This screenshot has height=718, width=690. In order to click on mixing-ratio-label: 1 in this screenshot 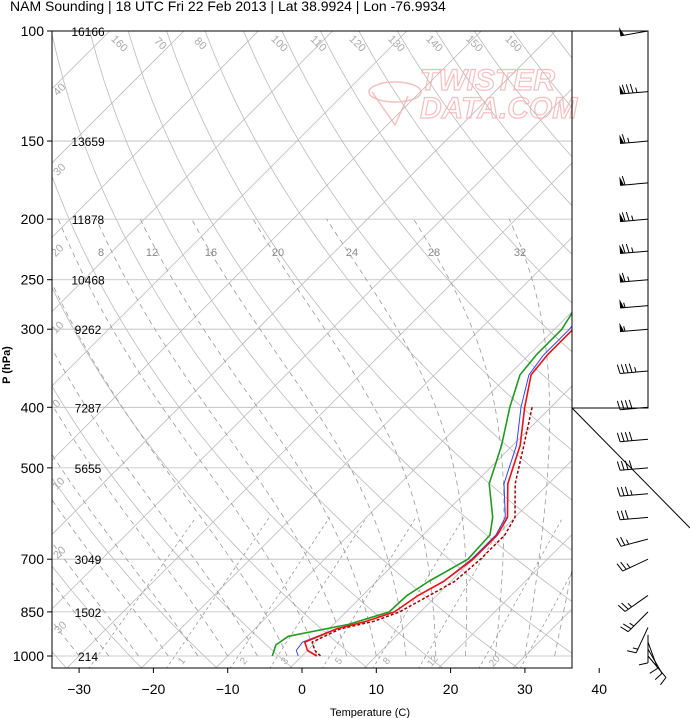, I will do `click(182, 661)`.